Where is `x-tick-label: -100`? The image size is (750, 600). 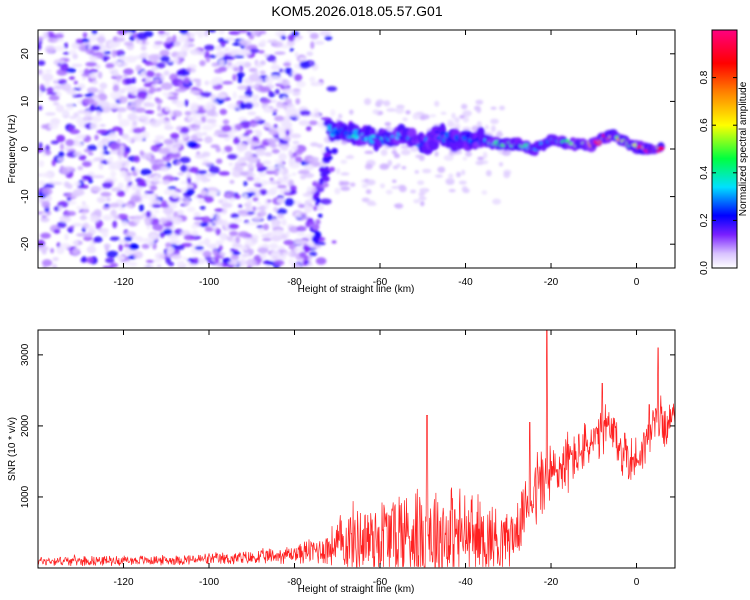
x-tick-label: -100 is located at coordinates (209, 282).